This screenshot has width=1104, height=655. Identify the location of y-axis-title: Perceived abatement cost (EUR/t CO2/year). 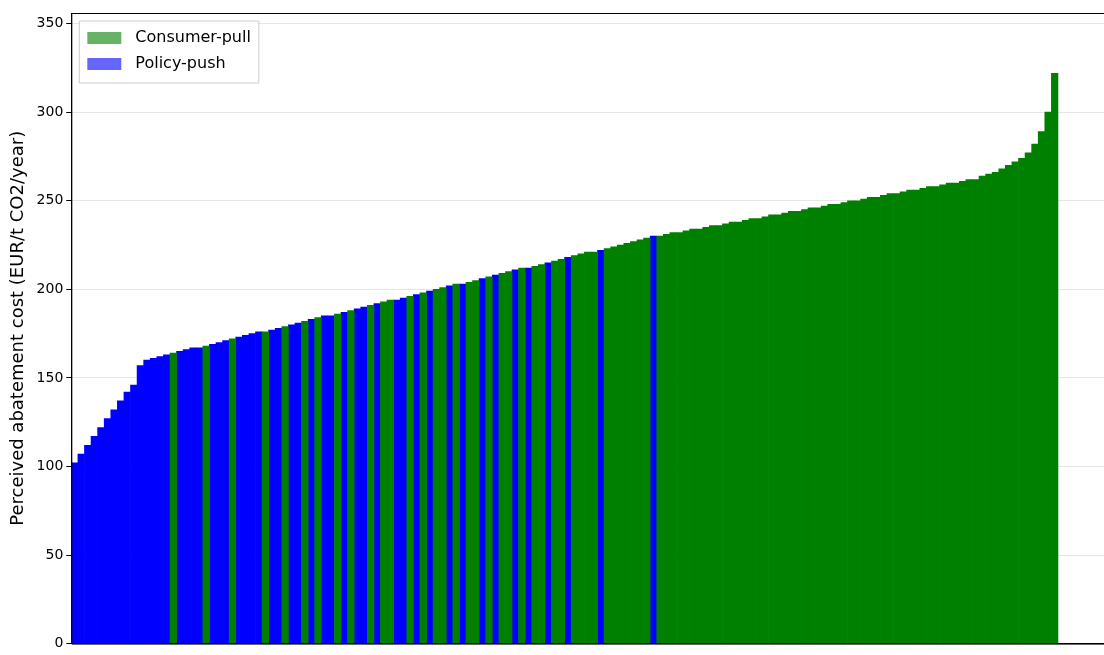
(17, 328).